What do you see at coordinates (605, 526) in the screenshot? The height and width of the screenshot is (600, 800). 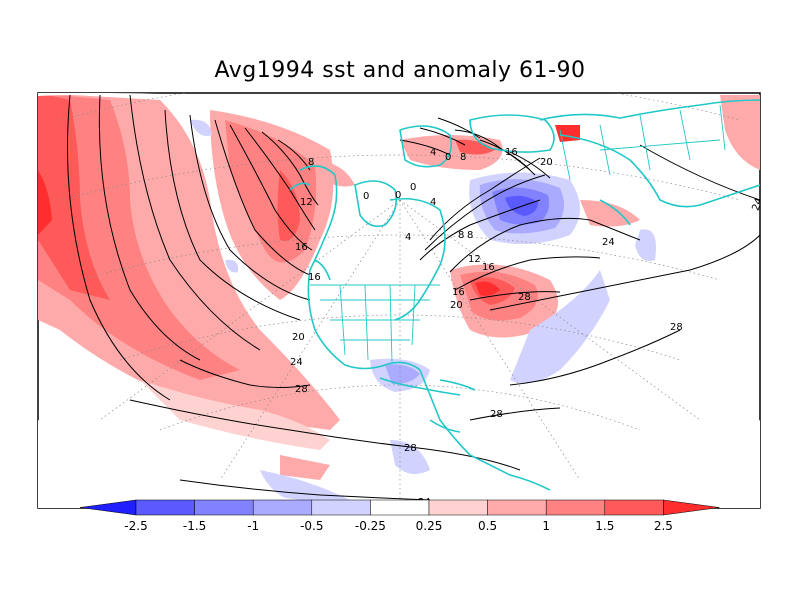 I see `colorbar-tick-label: 1.5` at bounding box center [605, 526].